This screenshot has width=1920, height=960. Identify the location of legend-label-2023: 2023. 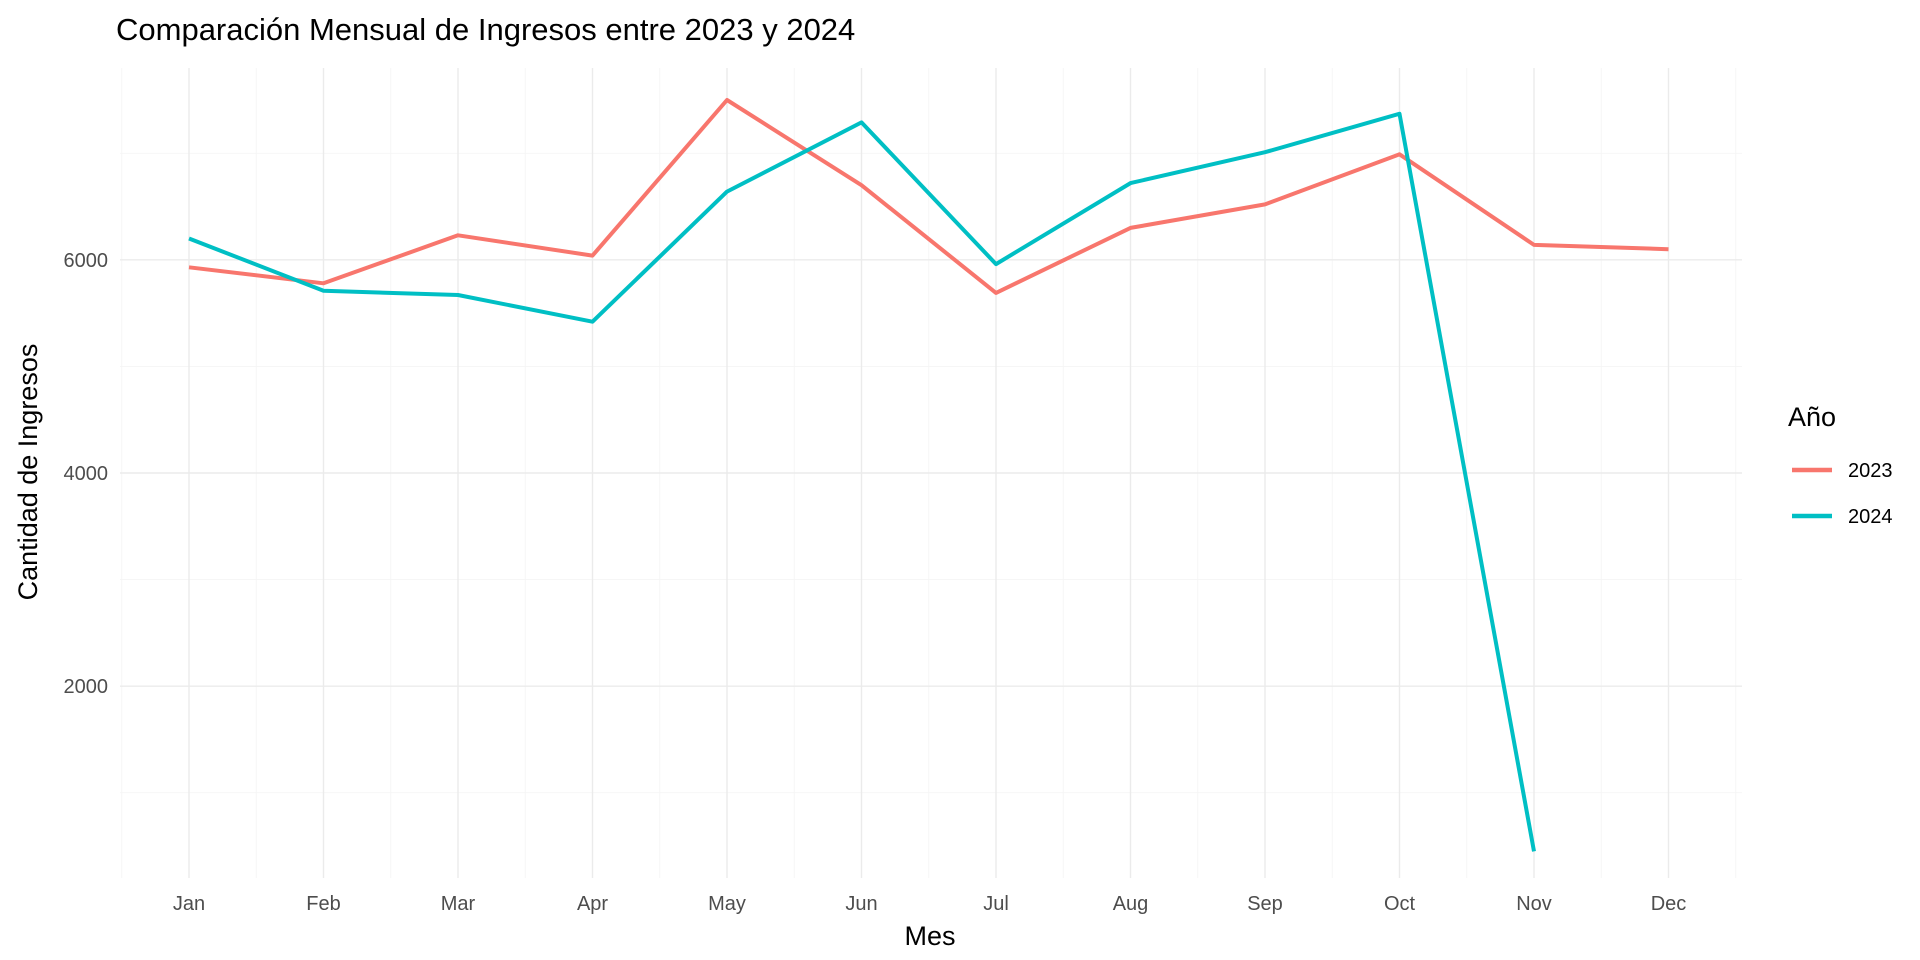
(1870, 471).